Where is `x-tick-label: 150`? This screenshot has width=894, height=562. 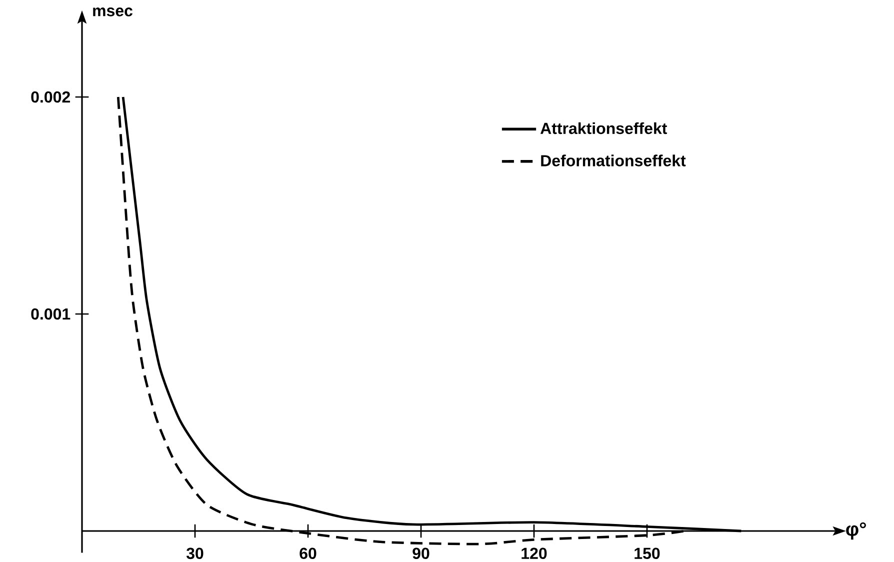
x-tick-label: 150 is located at coordinates (647, 554).